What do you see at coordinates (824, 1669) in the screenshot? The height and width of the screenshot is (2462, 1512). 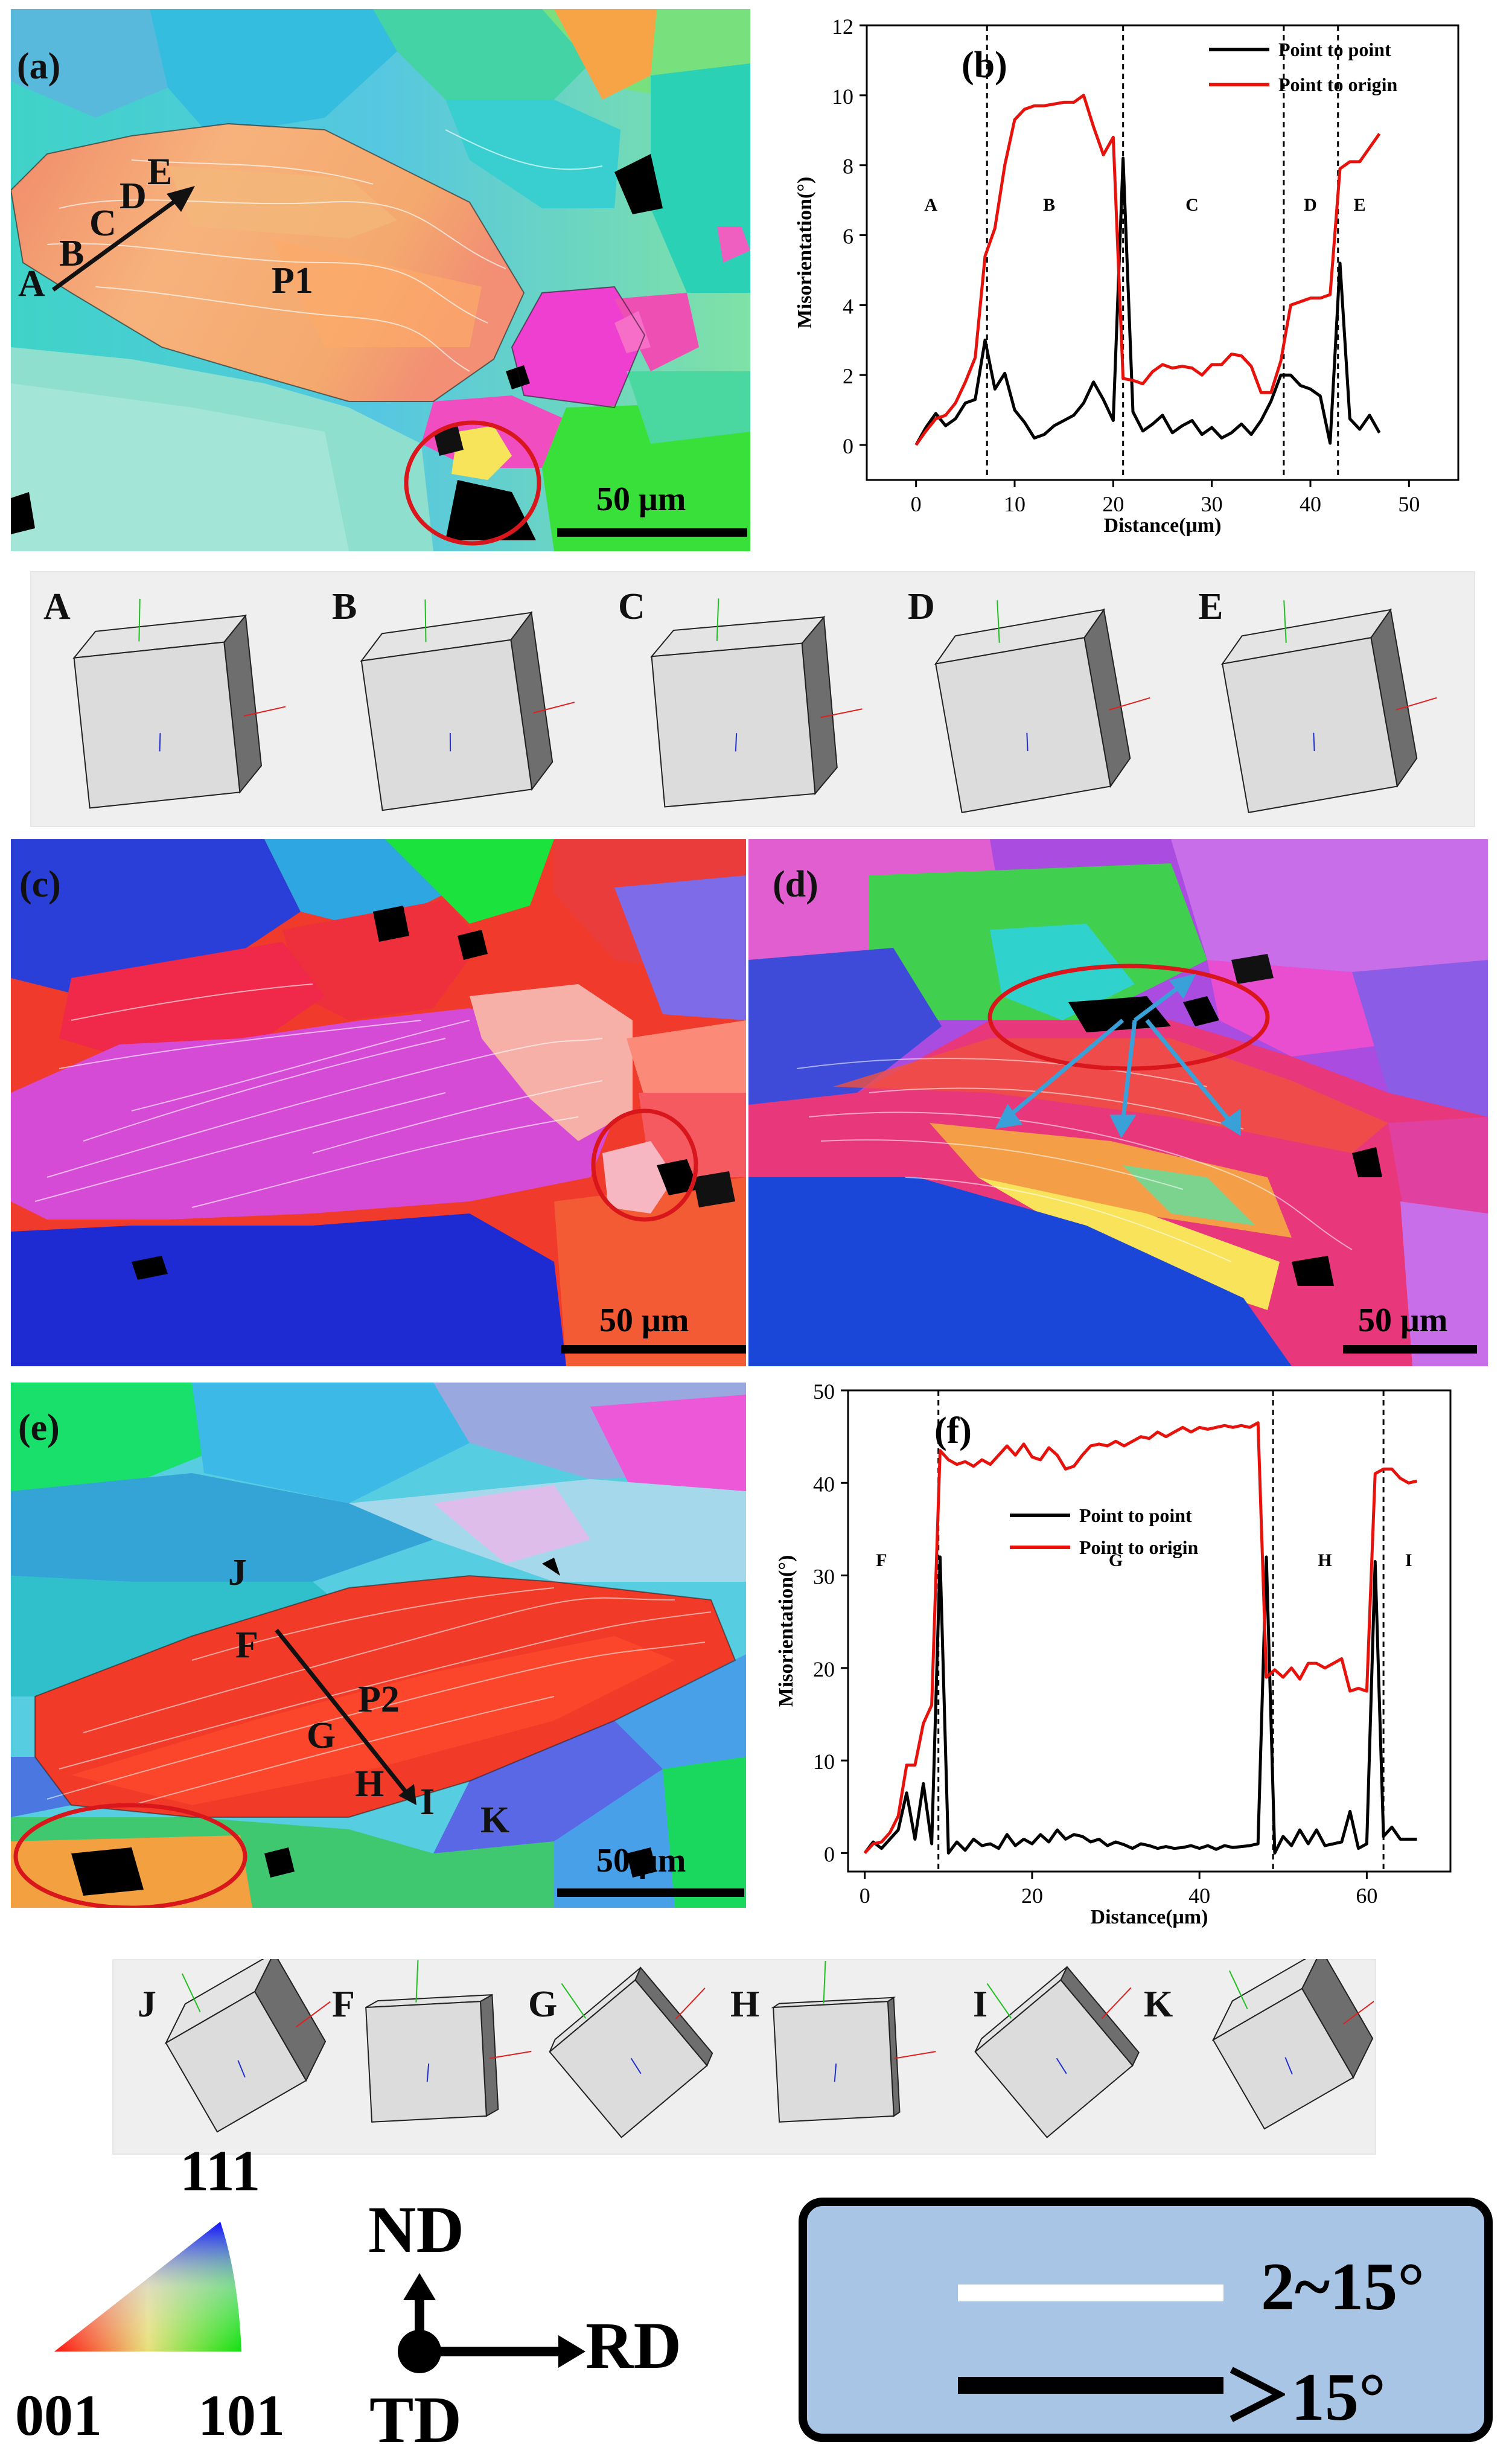 I see `y-tick-label: 20` at bounding box center [824, 1669].